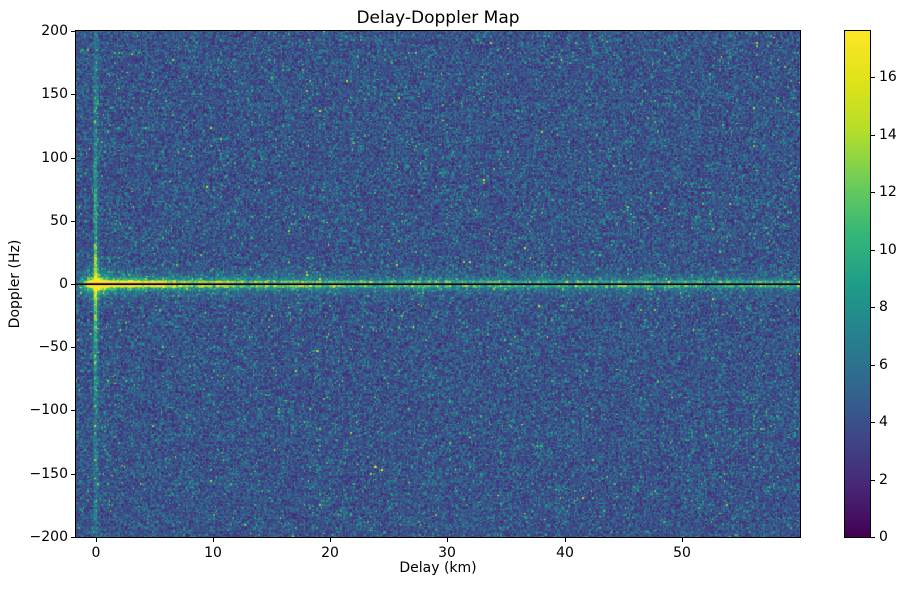 Image resolution: width=907 pixels, height=590 pixels. What do you see at coordinates (565, 553) in the screenshot?
I see `x-tick-label: 40` at bounding box center [565, 553].